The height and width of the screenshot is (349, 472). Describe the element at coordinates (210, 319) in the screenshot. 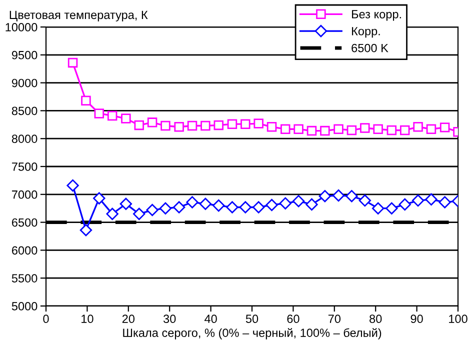

I see `x-tick-label: 40` at that location.